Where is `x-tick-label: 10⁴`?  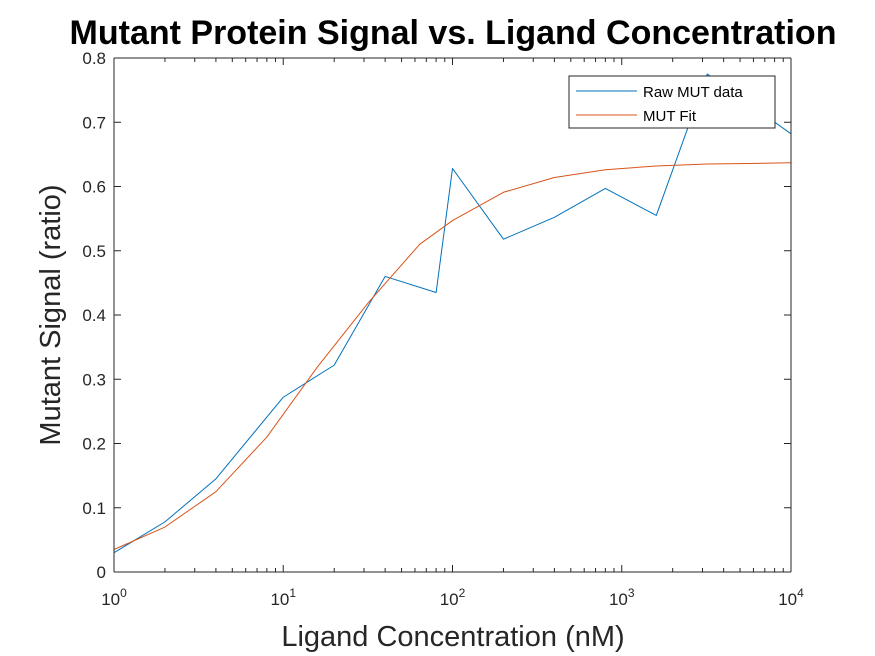 x-tick-label: 10⁴ is located at coordinates (791, 597).